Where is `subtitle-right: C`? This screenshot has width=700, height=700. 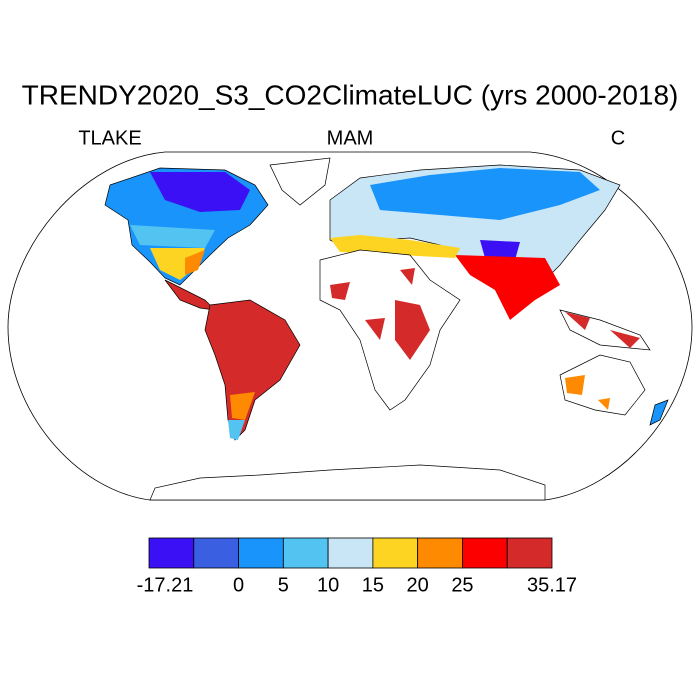
subtitle-right: C is located at coordinates (618, 138).